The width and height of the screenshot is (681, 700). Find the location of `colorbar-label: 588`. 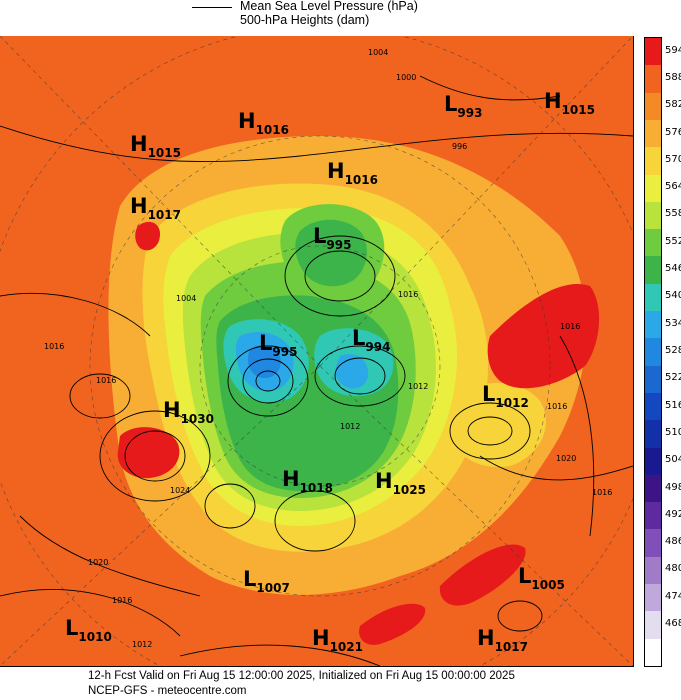

colorbar-label: 588 is located at coordinates (673, 77).